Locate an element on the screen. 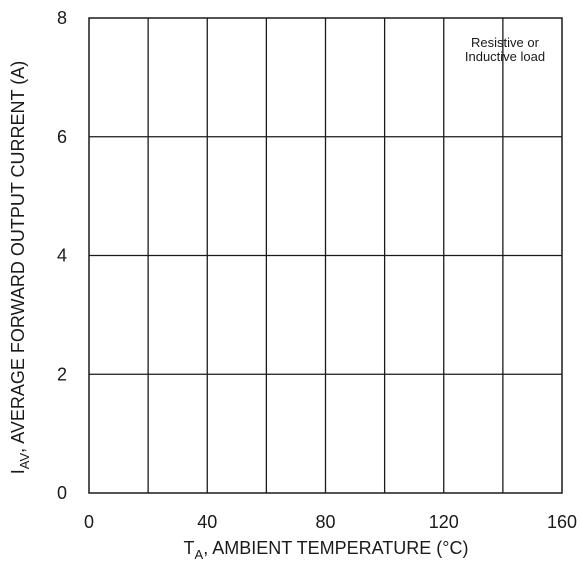  y-tick-label: 4 is located at coordinates (62, 256).